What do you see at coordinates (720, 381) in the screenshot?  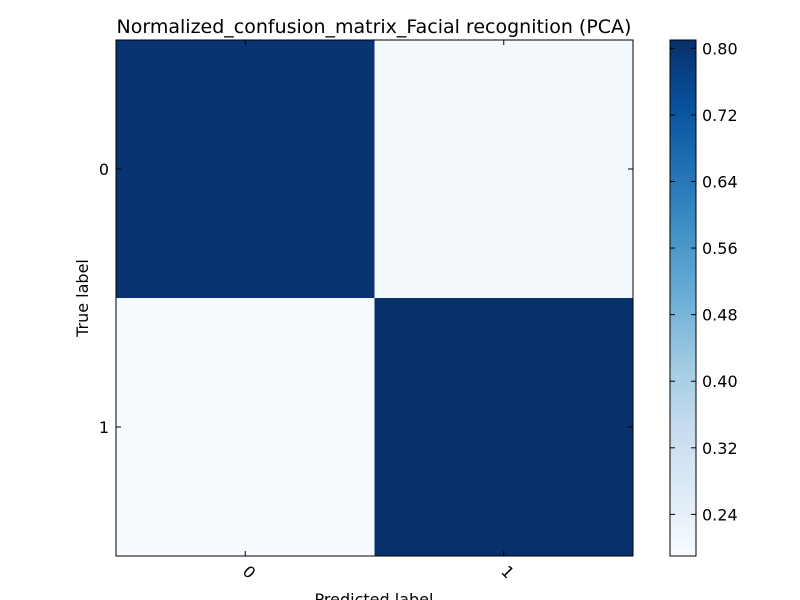 I see `colorbar-tick-label: 0.40` at bounding box center [720, 381].